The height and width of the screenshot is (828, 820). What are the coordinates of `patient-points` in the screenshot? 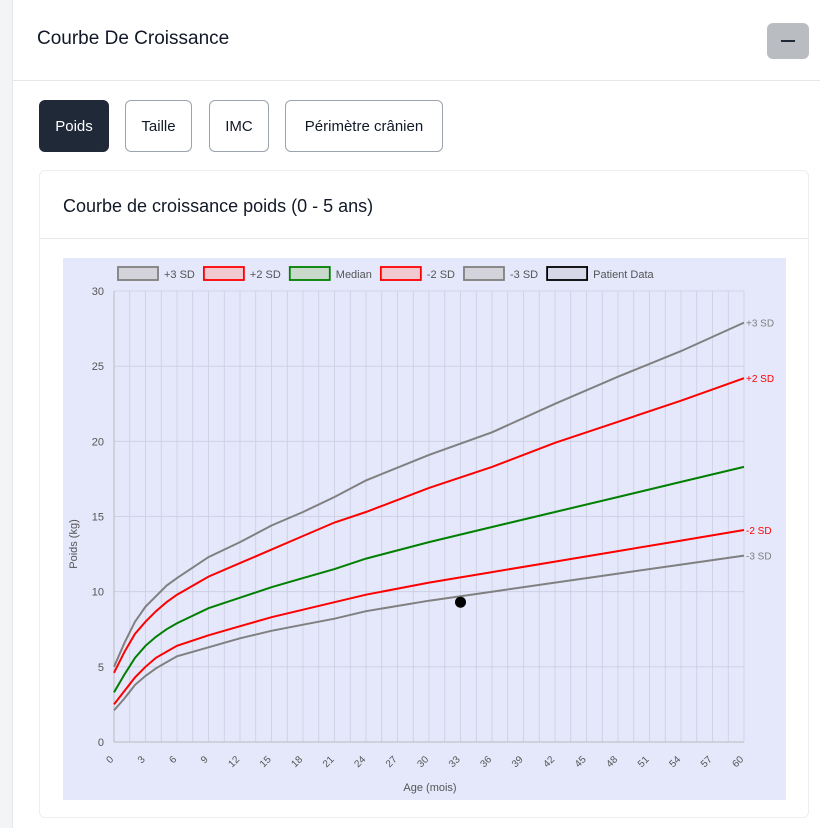 It's located at (460, 602).